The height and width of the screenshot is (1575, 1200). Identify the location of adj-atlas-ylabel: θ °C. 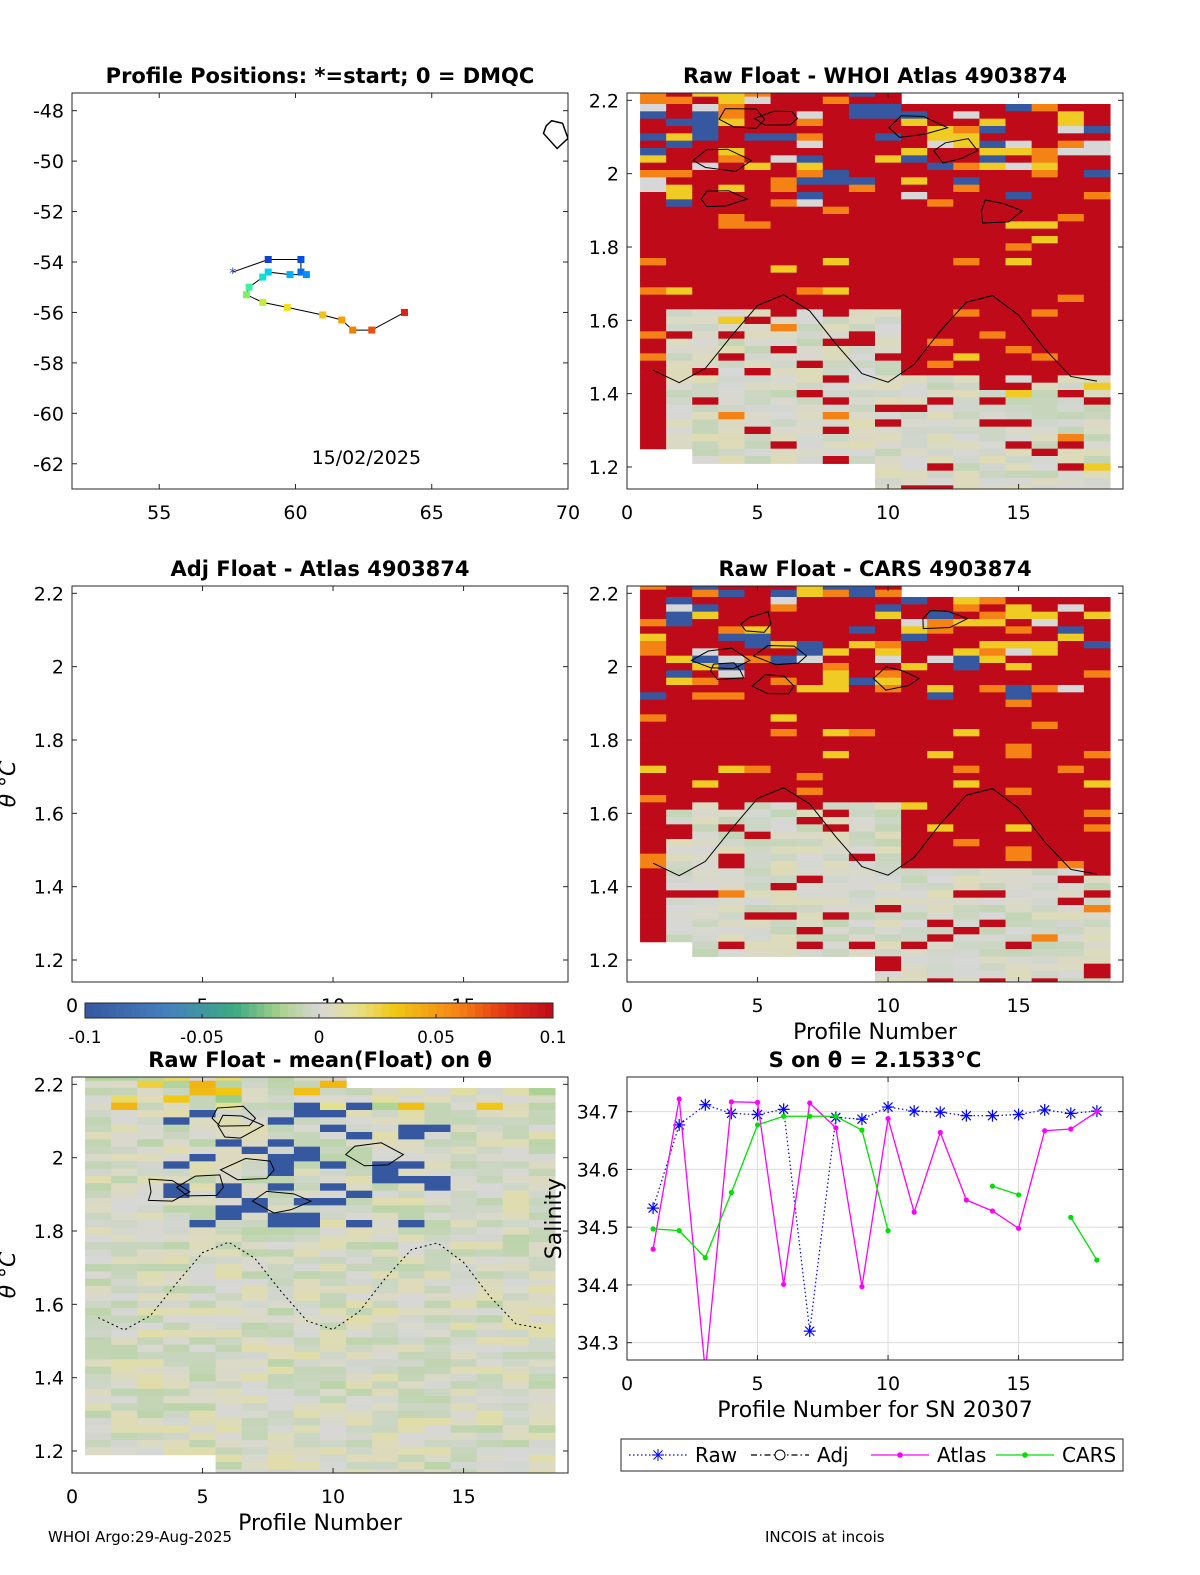
(10, 783).